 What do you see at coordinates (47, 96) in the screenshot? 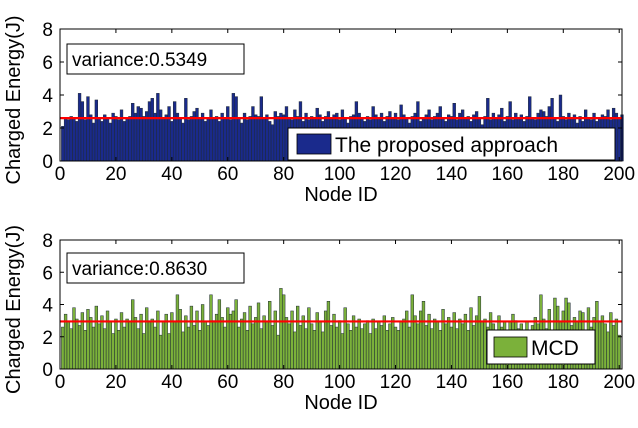
I see `y-tick-label: 4` at bounding box center [47, 96].